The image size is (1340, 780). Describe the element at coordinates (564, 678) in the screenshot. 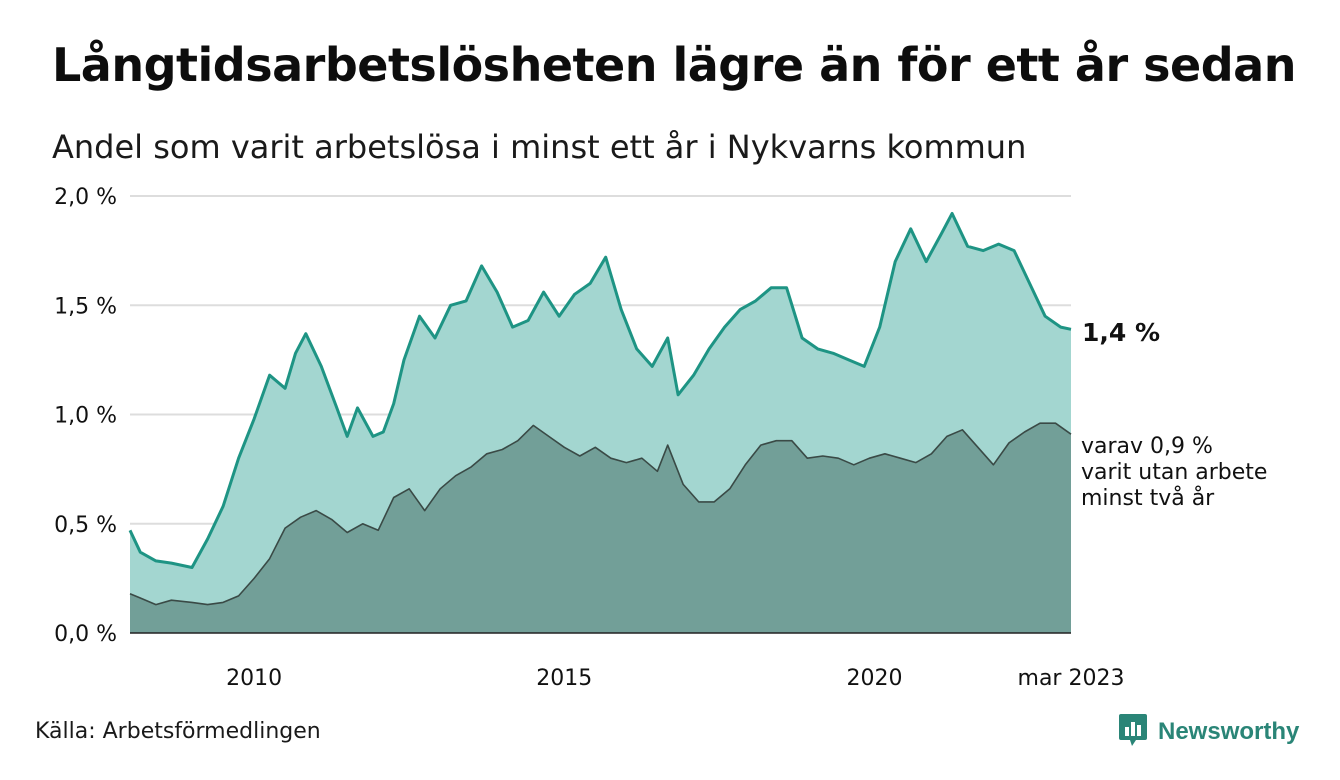

I see `x-tick-label: 2015` at that location.